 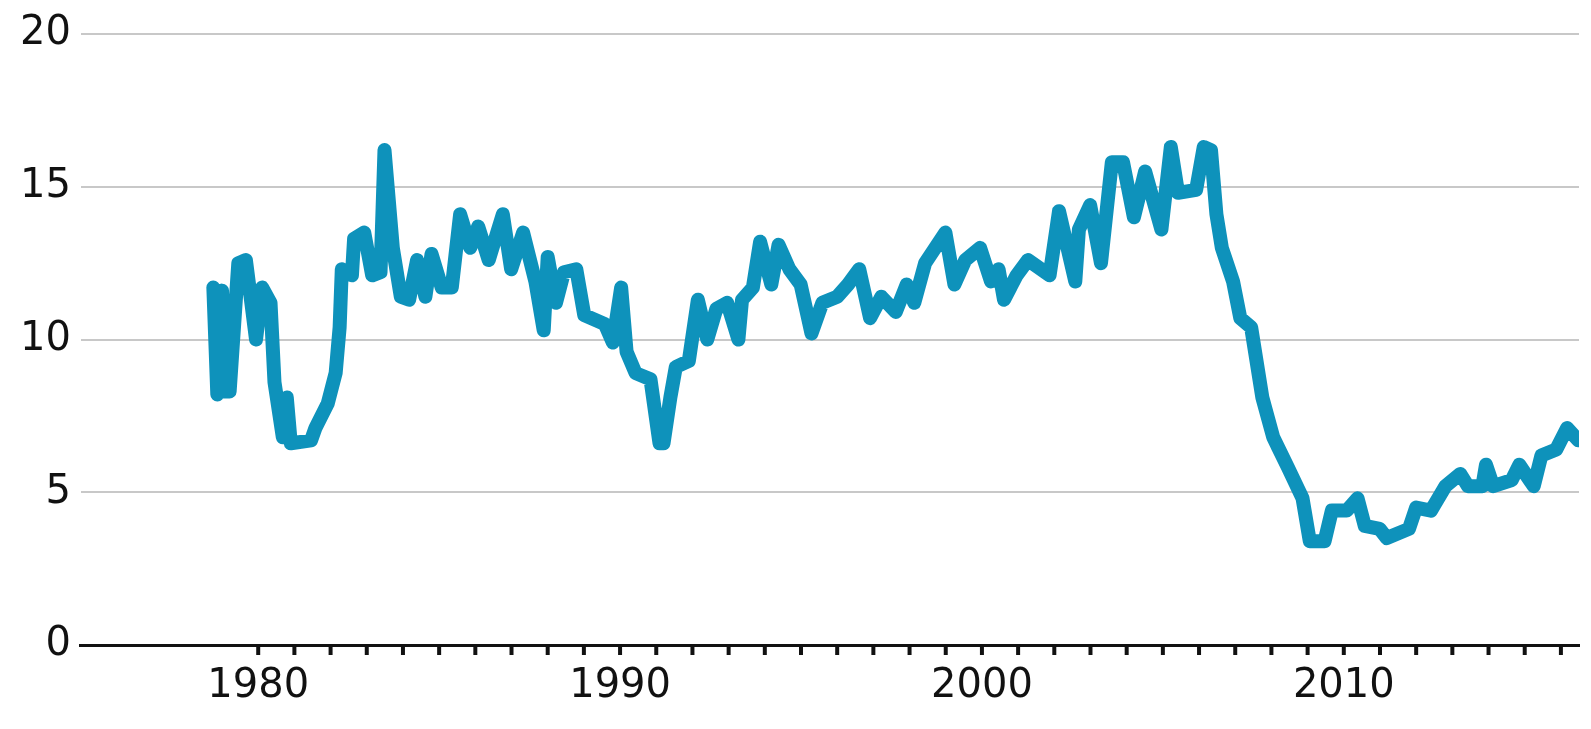 I want to click on x-tick-label: 1990, so click(x=620, y=683).